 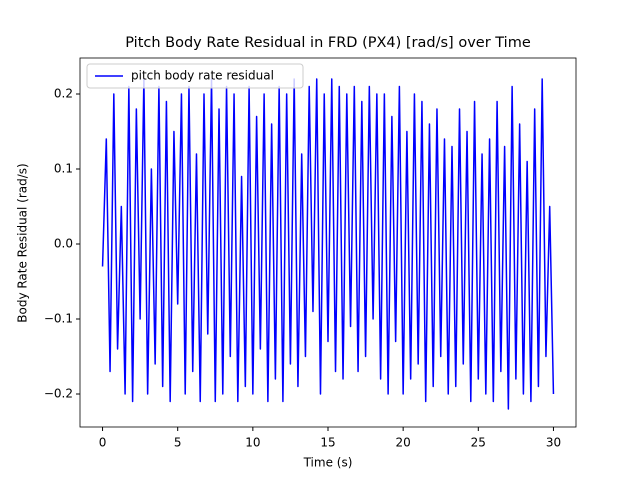 I want to click on y-tick-label: −0.2, so click(x=58, y=394).